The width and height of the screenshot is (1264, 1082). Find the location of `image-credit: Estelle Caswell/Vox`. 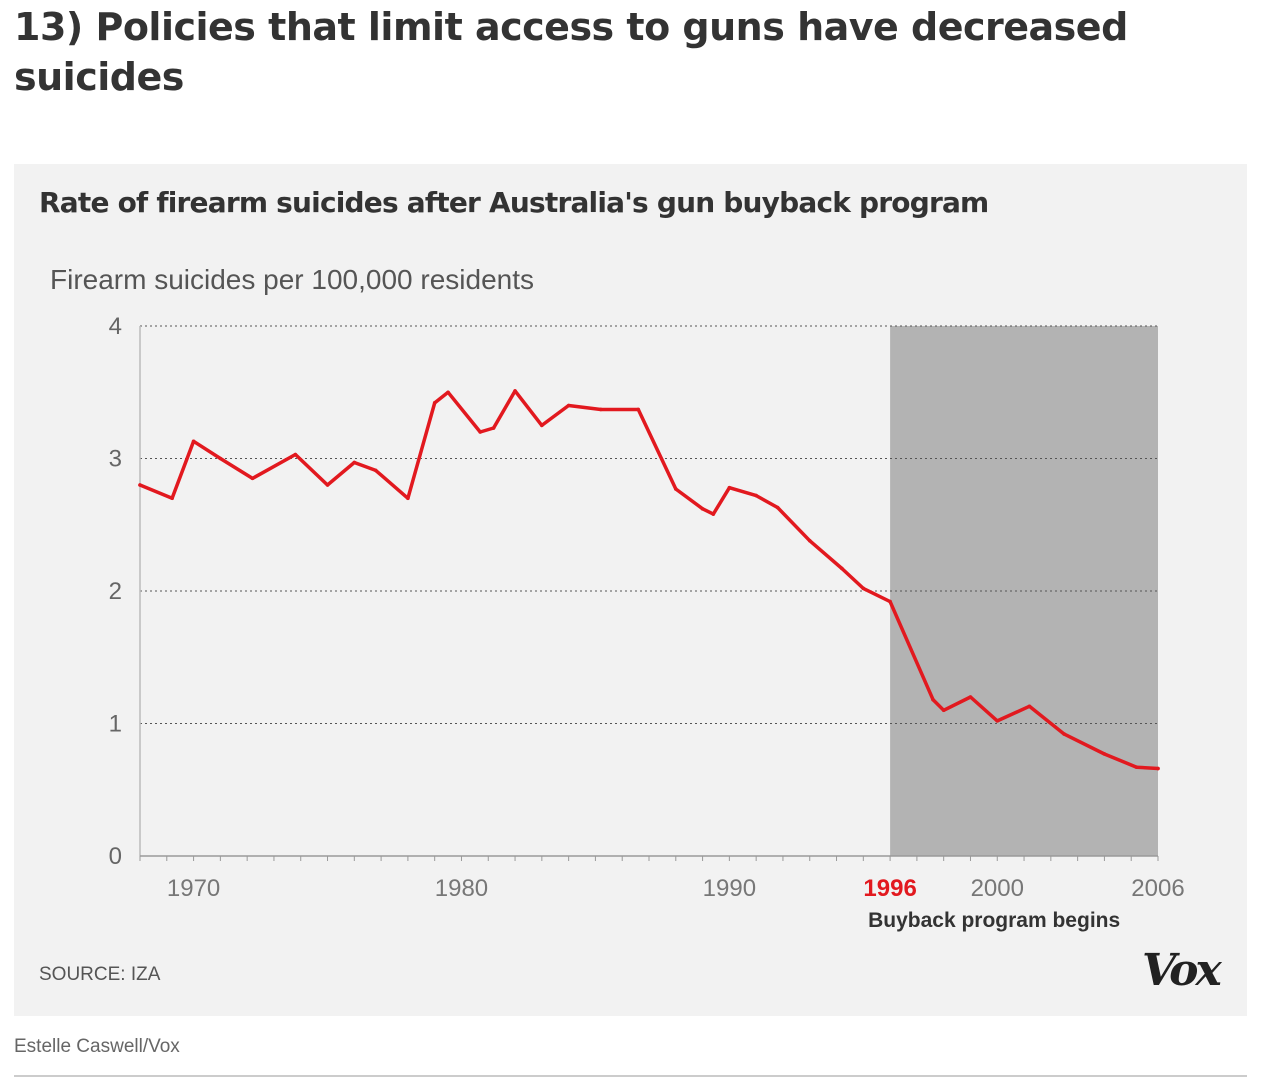

image-credit: Estelle Caswell/Vox is located at coordinates (97, 1046).